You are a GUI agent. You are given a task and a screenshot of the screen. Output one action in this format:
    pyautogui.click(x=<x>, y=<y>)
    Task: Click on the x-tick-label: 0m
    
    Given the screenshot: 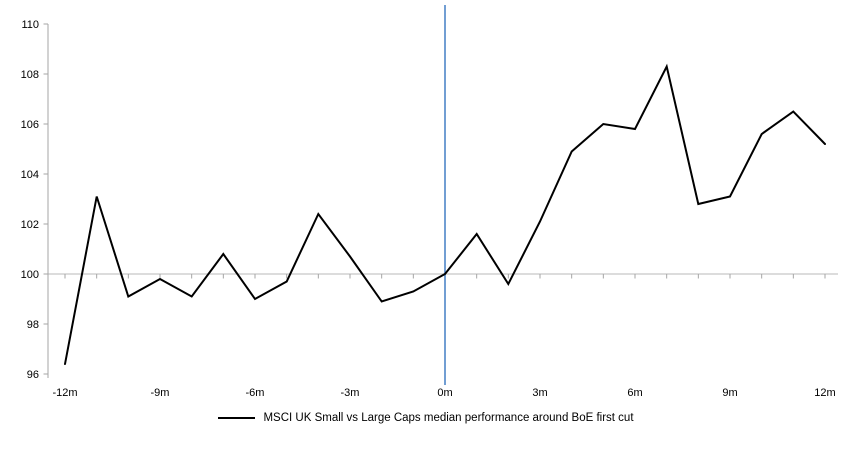 What is the action you would take?
    pyautogui.click(x=444, y=393)
    